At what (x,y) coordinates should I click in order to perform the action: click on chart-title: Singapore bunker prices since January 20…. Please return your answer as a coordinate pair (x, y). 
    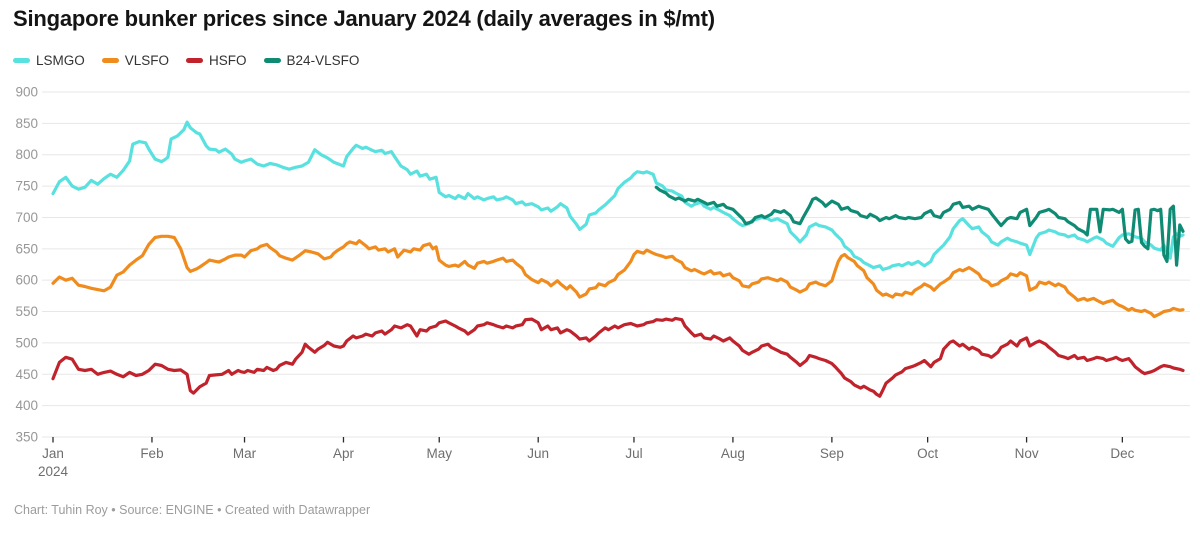
    Looking at the image, I should click on (364, 18).